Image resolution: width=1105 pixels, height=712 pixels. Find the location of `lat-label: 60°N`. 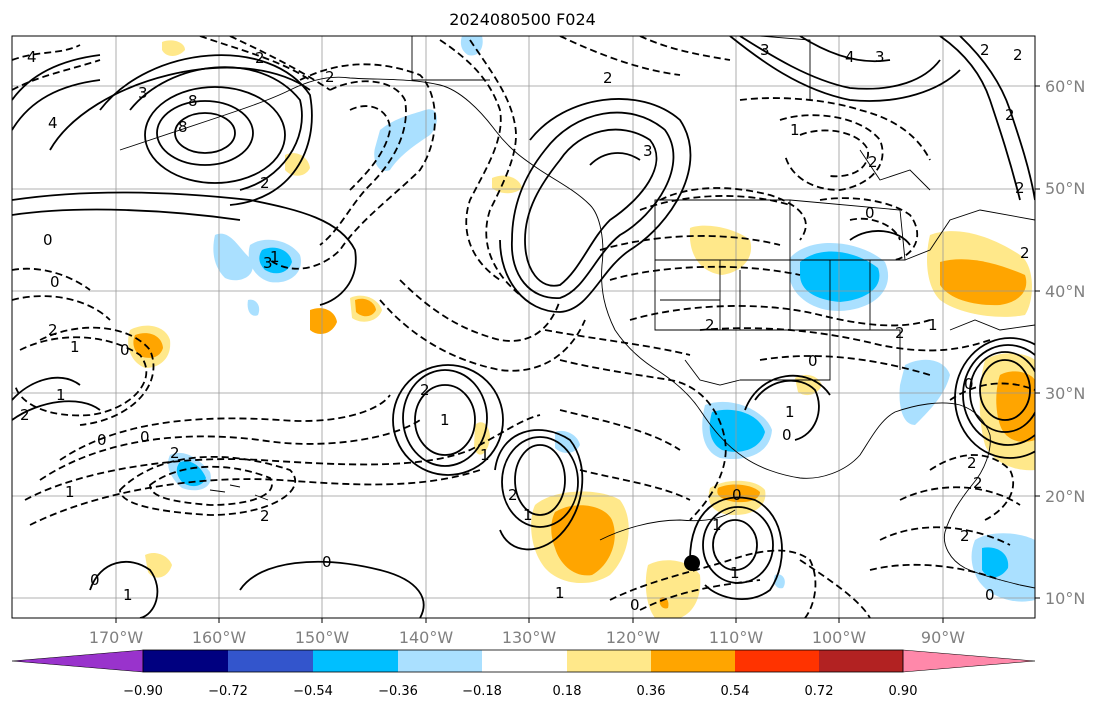

lat-label: 60°N is located at coordinates (1065, 86).